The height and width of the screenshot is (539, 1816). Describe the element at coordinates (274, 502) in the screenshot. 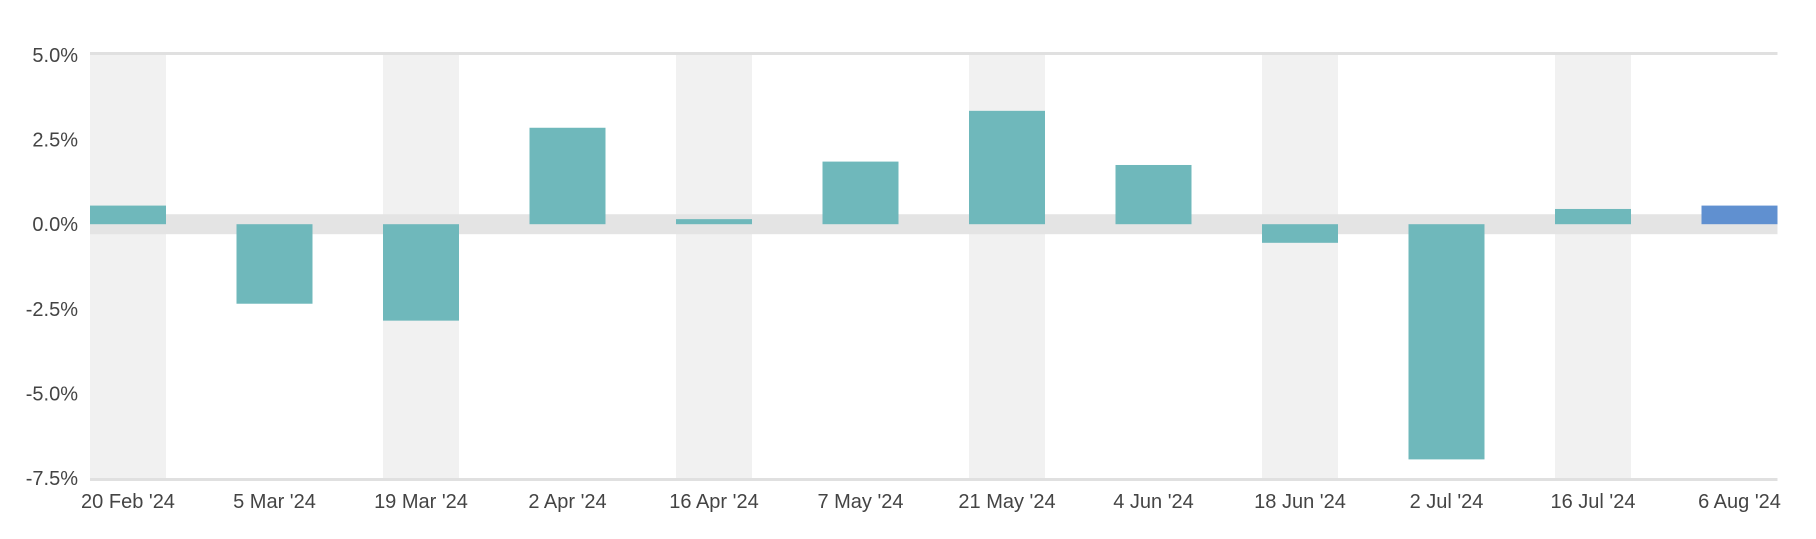

I see `x-tick-label: 5 Mar '24` at that location.